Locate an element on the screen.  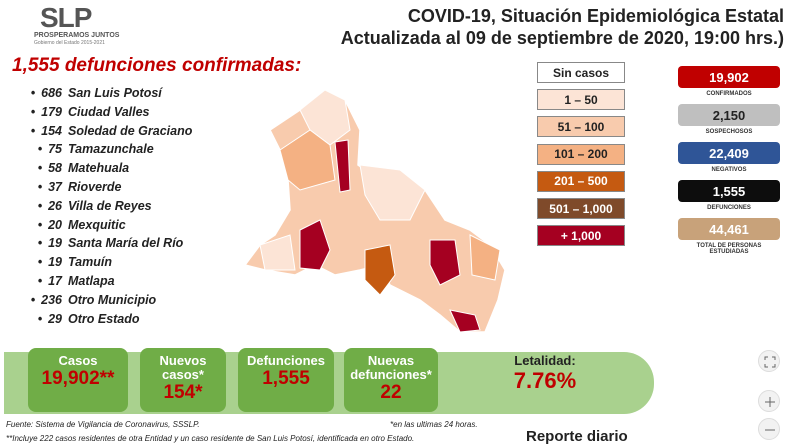
death-count: • 75 is located at coordinates (36, 151).